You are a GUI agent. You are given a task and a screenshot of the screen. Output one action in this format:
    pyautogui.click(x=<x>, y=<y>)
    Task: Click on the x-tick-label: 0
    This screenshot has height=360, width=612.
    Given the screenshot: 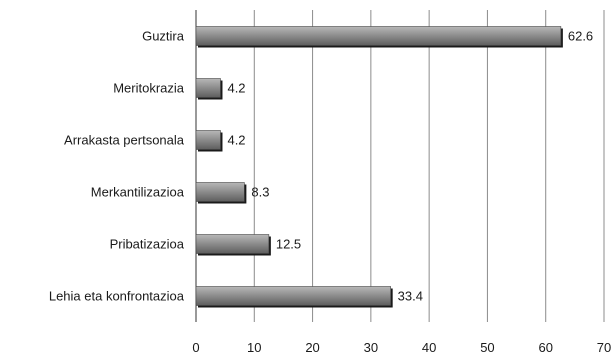 What is the action you would take?
    pyautogui.click(x=195, y=347)
    